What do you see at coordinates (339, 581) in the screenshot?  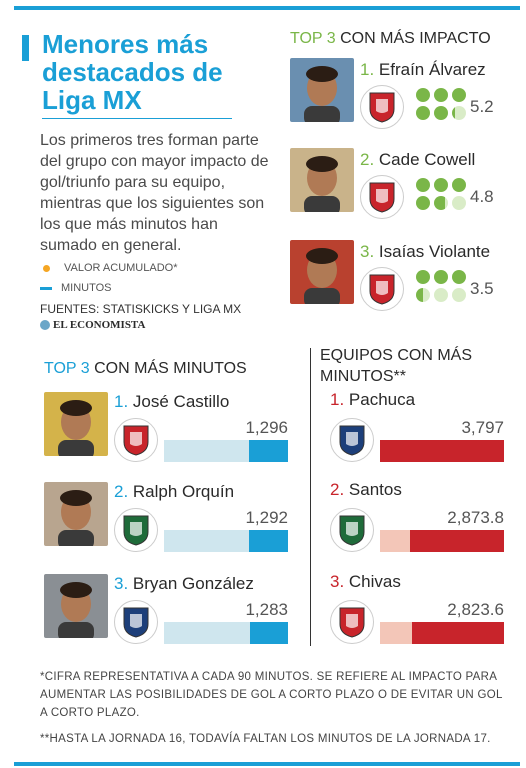 I see `team-rank: 3.` at bounding box center [339, 581].